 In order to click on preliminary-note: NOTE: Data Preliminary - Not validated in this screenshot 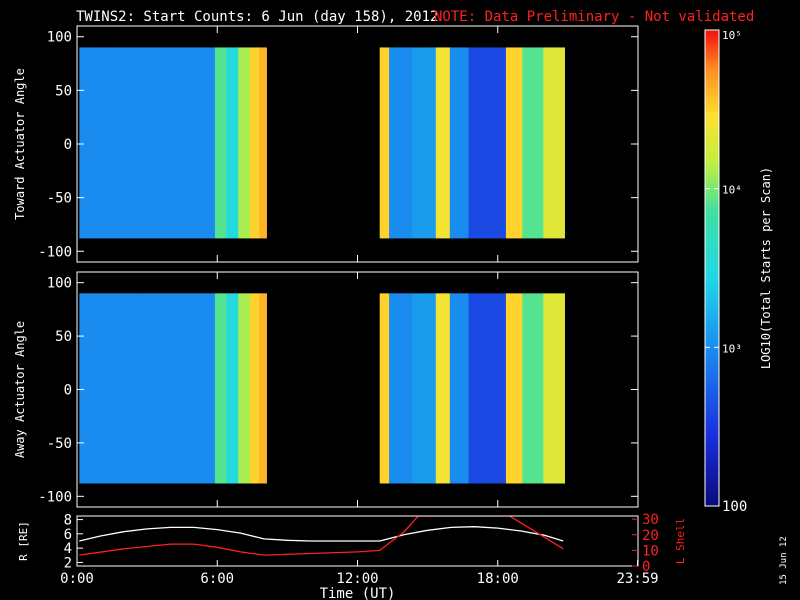, I will do `click(594, 17)`.